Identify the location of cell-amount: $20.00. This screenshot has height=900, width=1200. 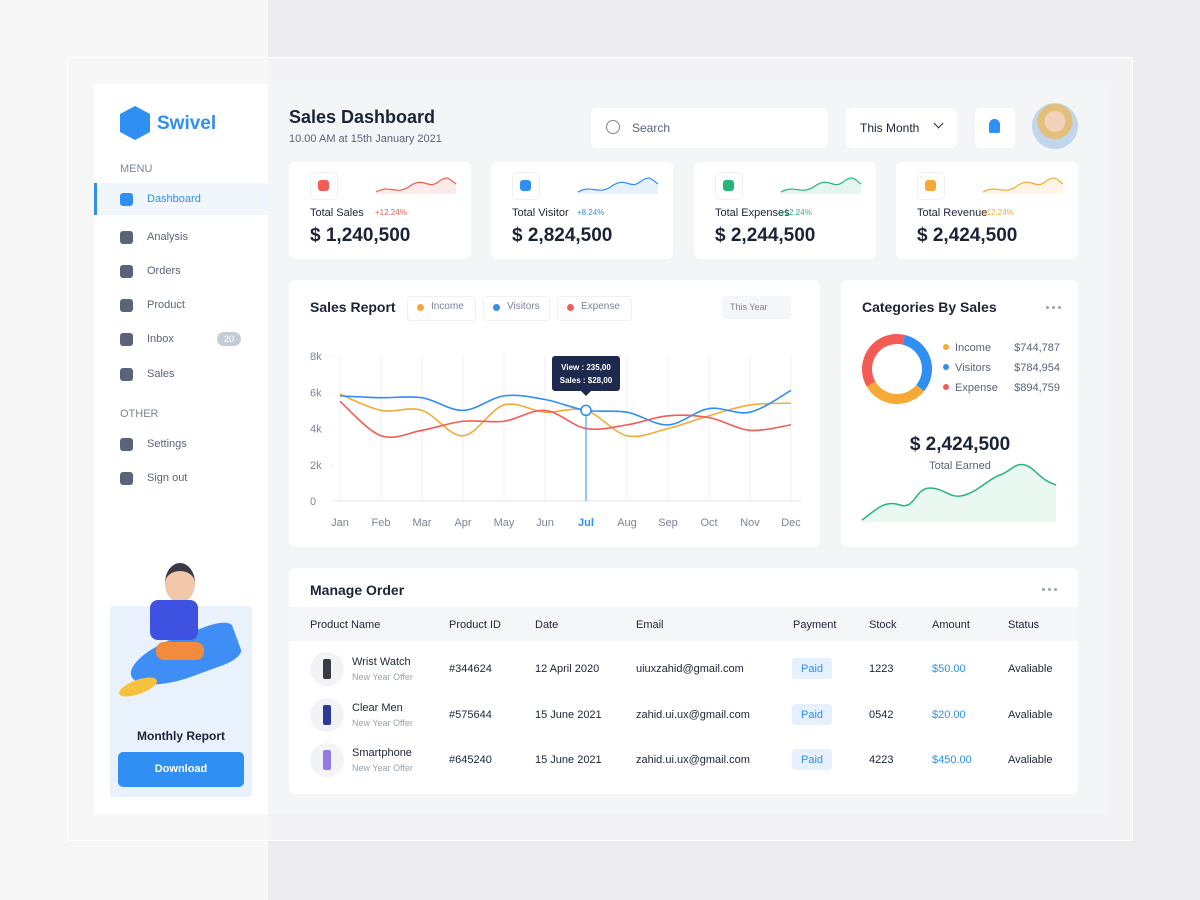
(949, 714).